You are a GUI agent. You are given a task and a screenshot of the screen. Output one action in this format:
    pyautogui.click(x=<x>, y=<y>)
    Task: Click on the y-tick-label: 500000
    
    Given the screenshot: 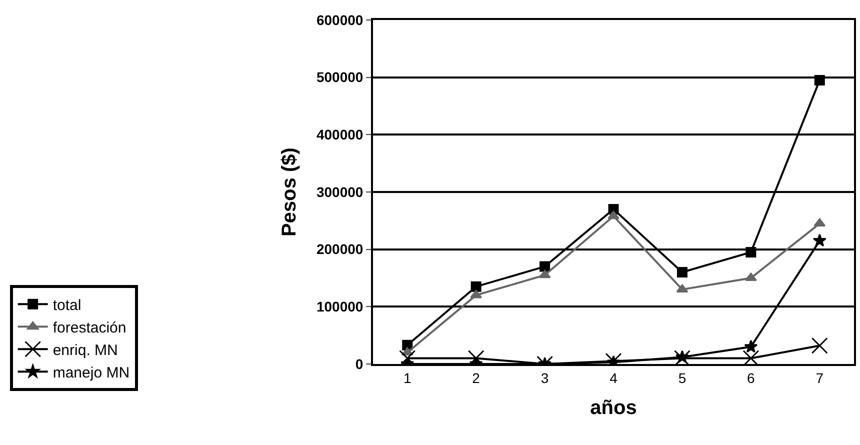 What is the action you would take?
    pyautogui.click(x=340, y=77)
    